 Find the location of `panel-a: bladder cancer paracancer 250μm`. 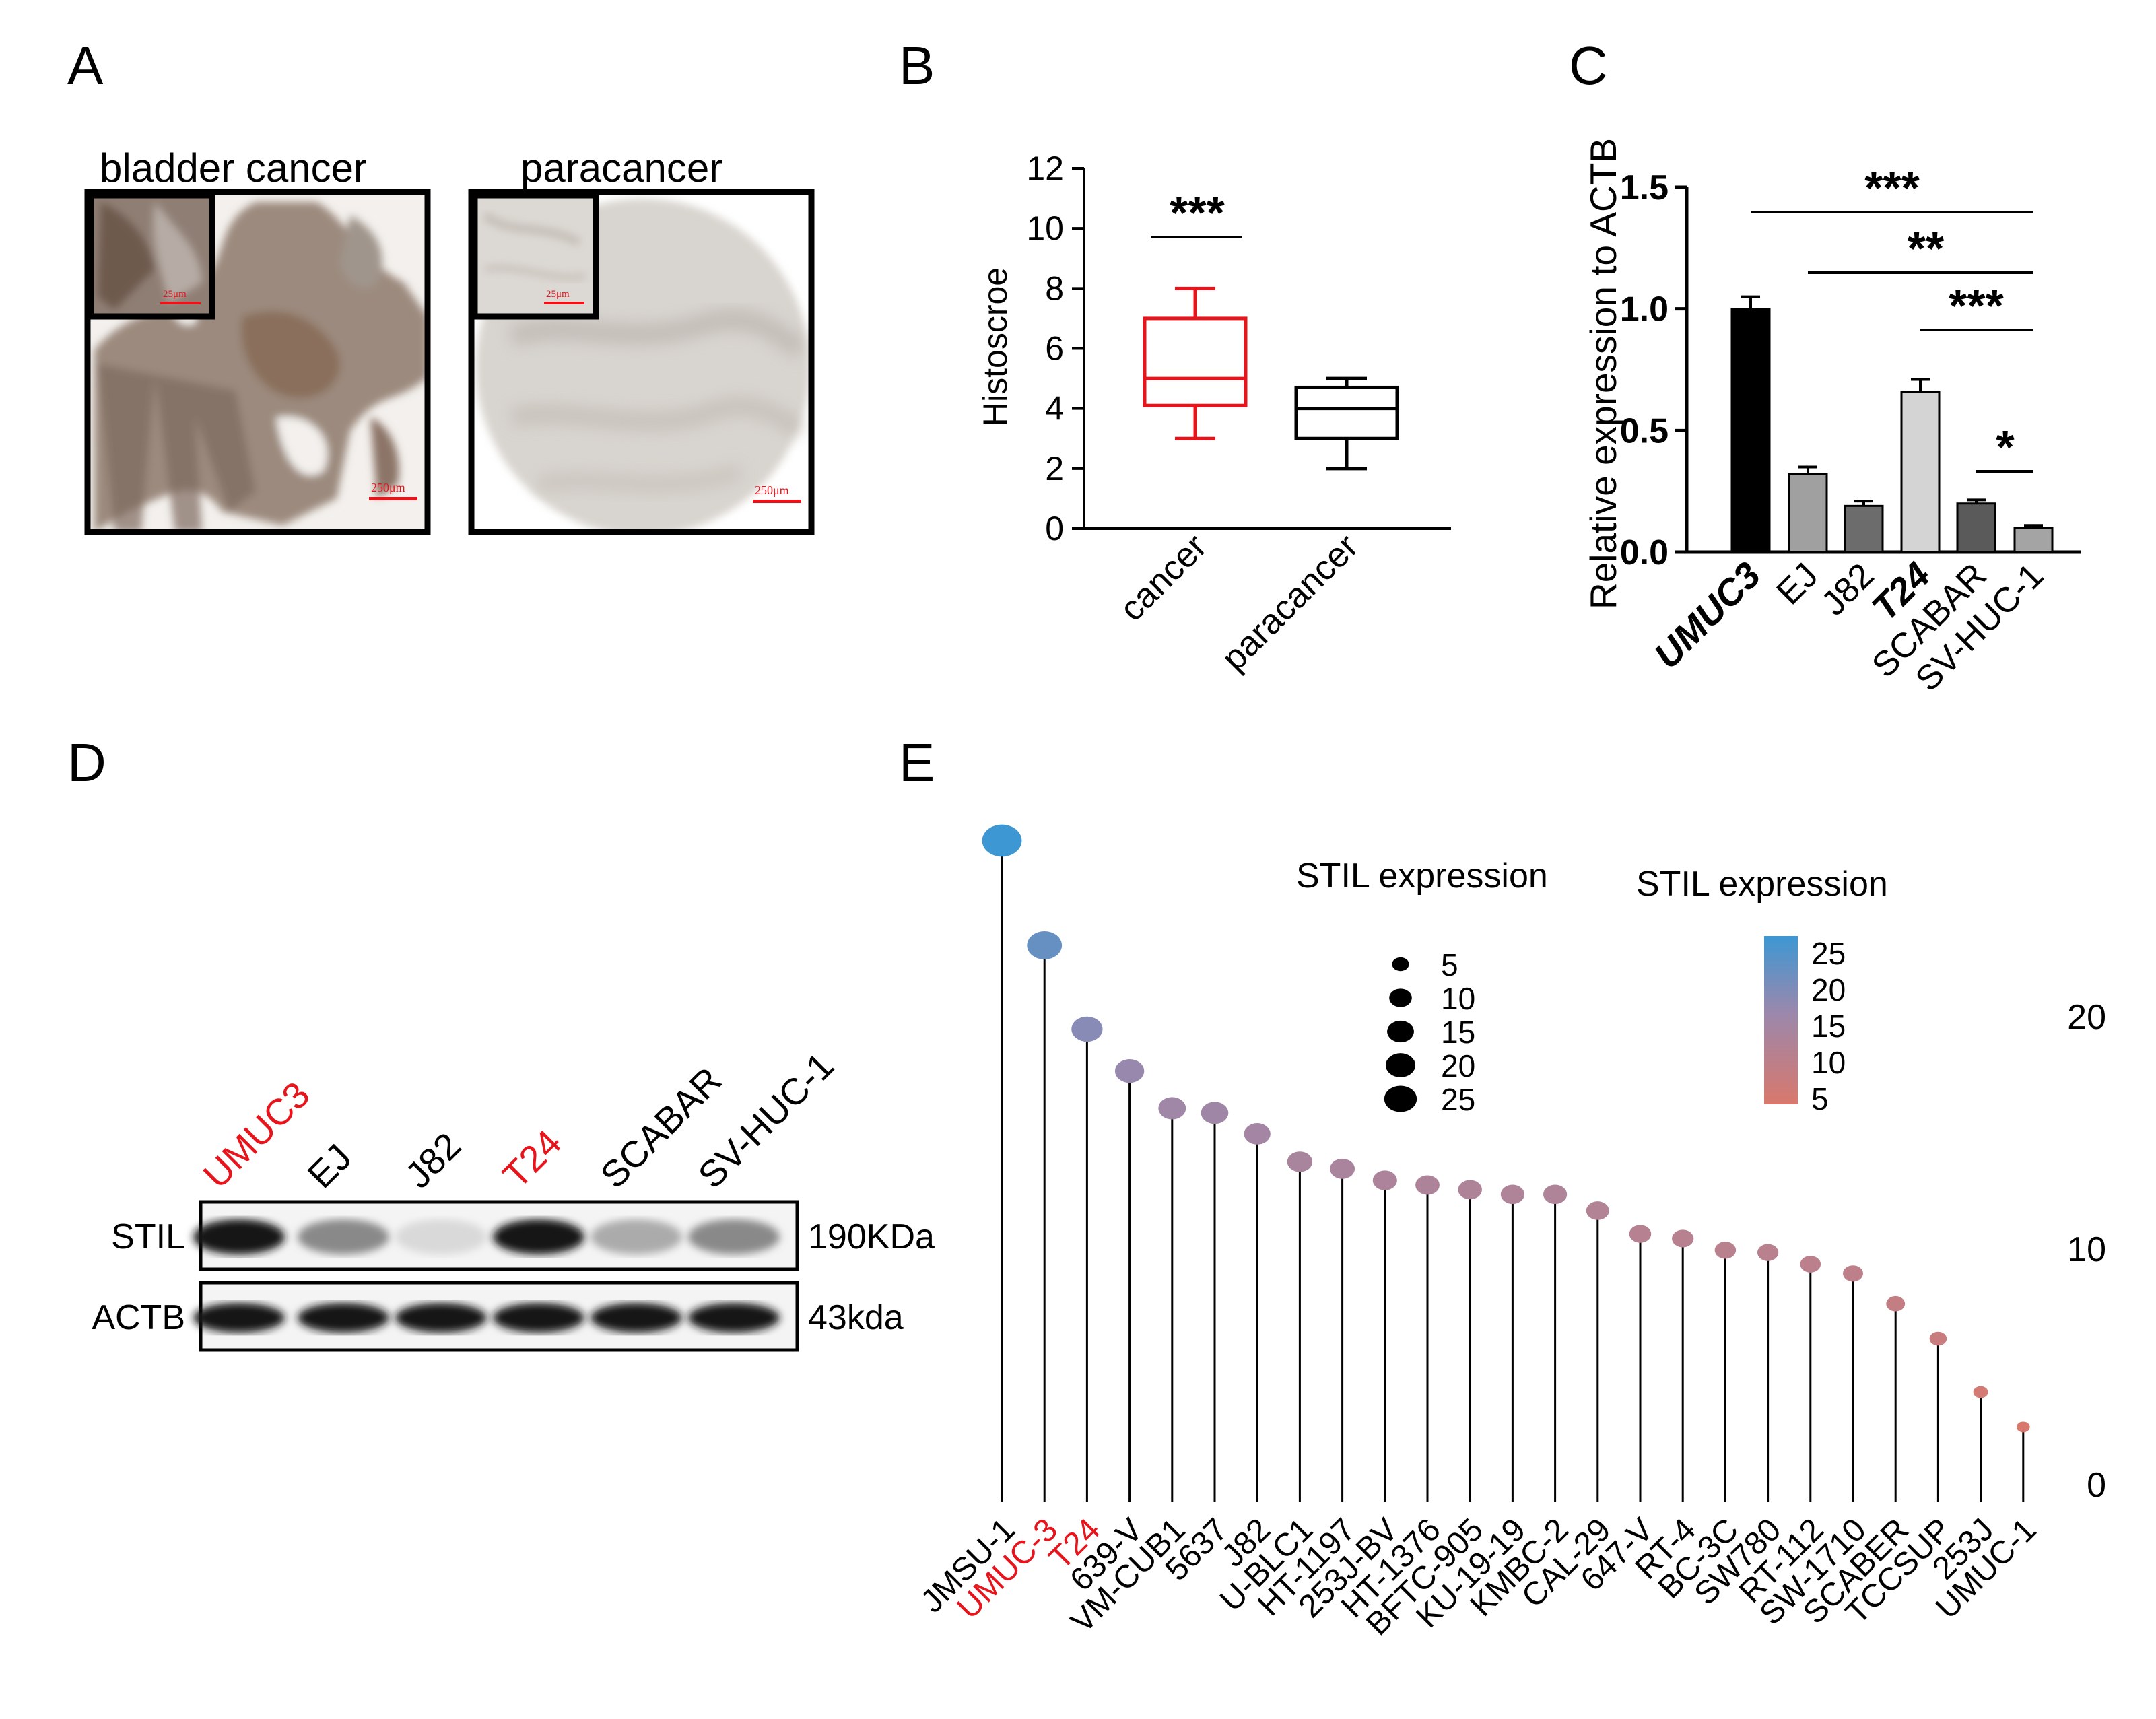

panel-a: bladder cancer paracancer 250μm is located at coordinates (449, 340).